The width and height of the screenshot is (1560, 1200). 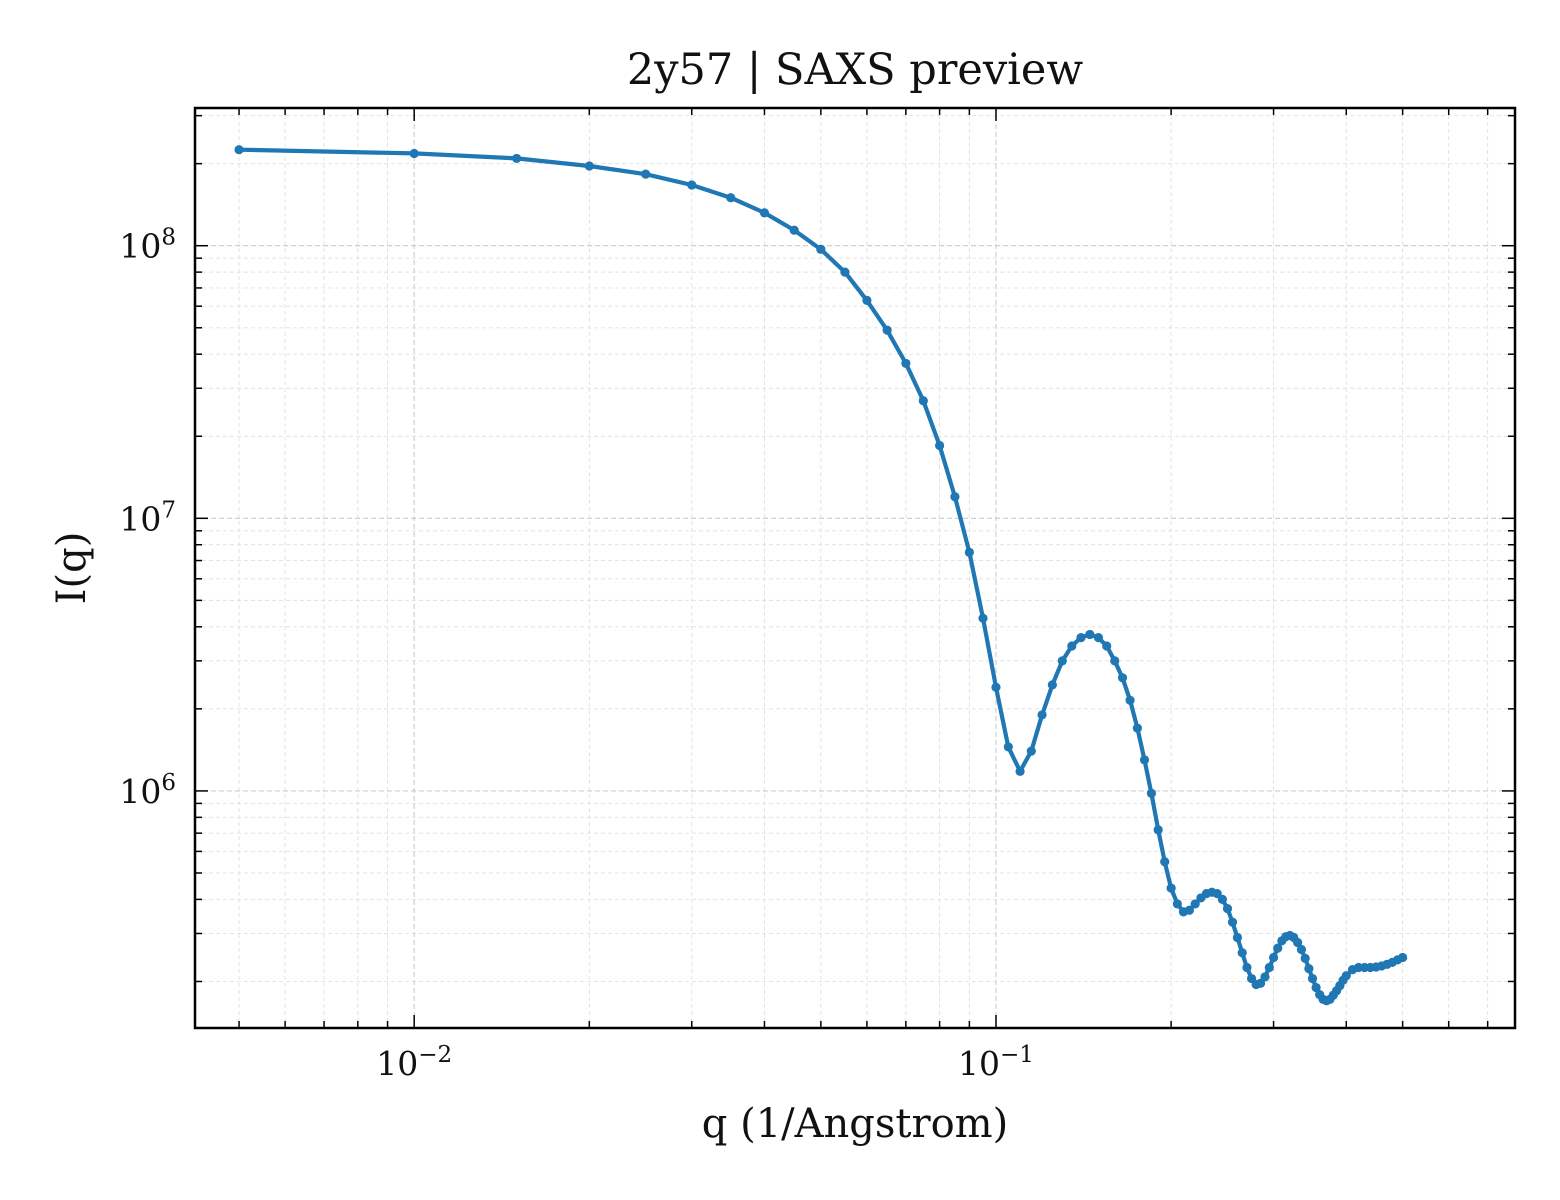 I want to click on x-tick-label: 10⁻¹, so click(x=996, y=1062).